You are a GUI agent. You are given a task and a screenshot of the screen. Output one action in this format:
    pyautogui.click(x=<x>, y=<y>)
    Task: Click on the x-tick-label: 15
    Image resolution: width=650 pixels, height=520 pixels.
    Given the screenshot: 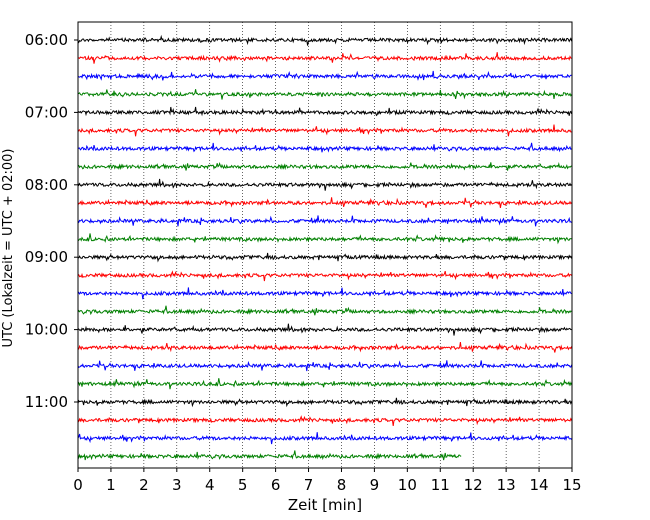 What is the action you would take?
    pyautogui.click(x=571, y=485)
    